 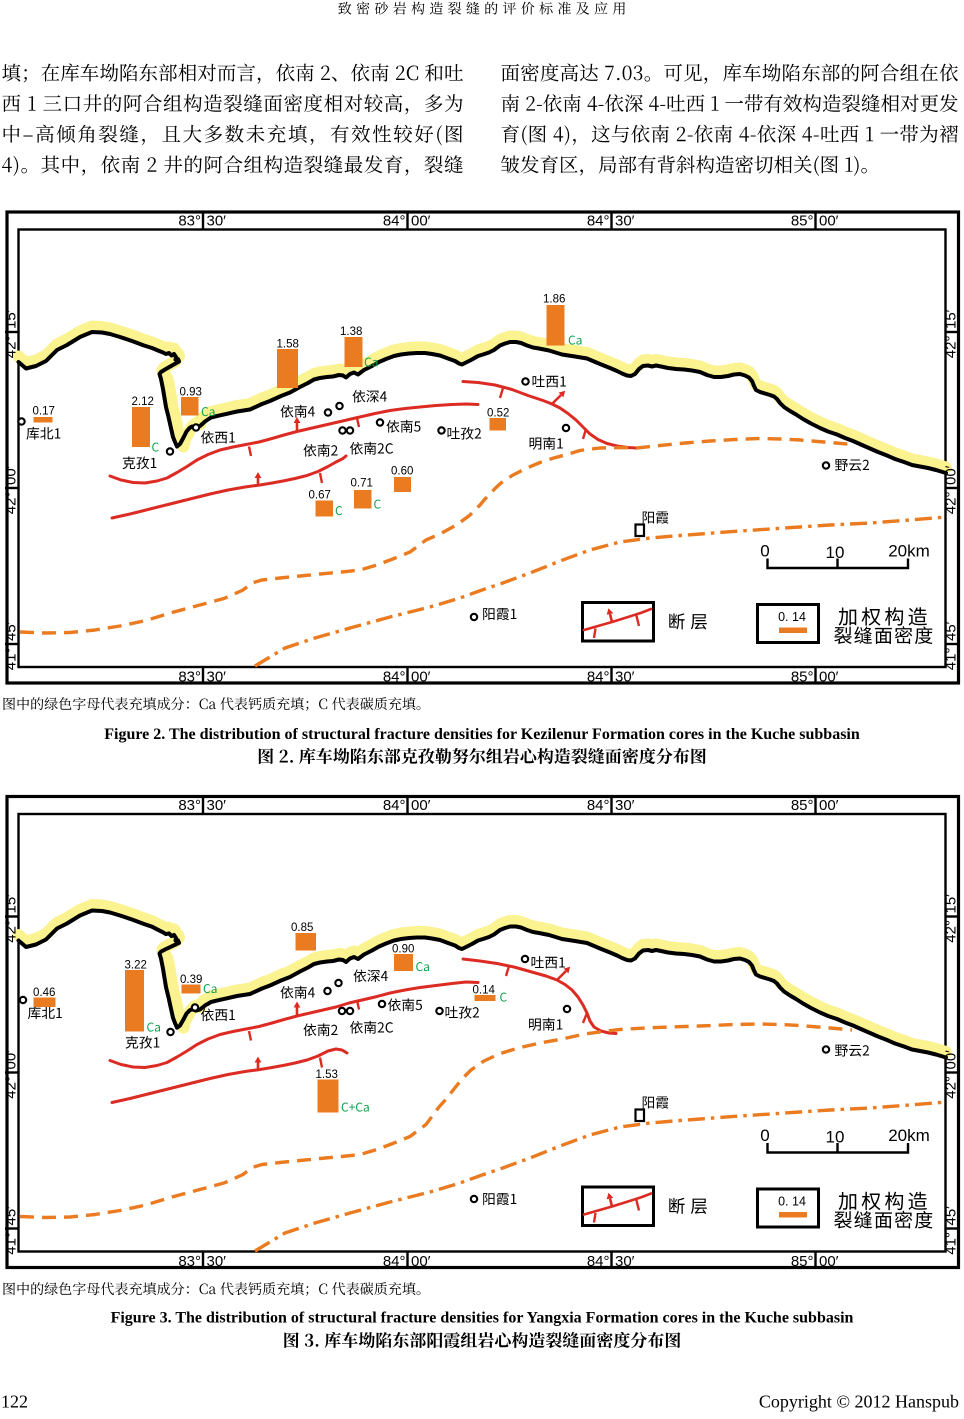 I want to click on svg-text: 0.93, so click(x=191, y=393).